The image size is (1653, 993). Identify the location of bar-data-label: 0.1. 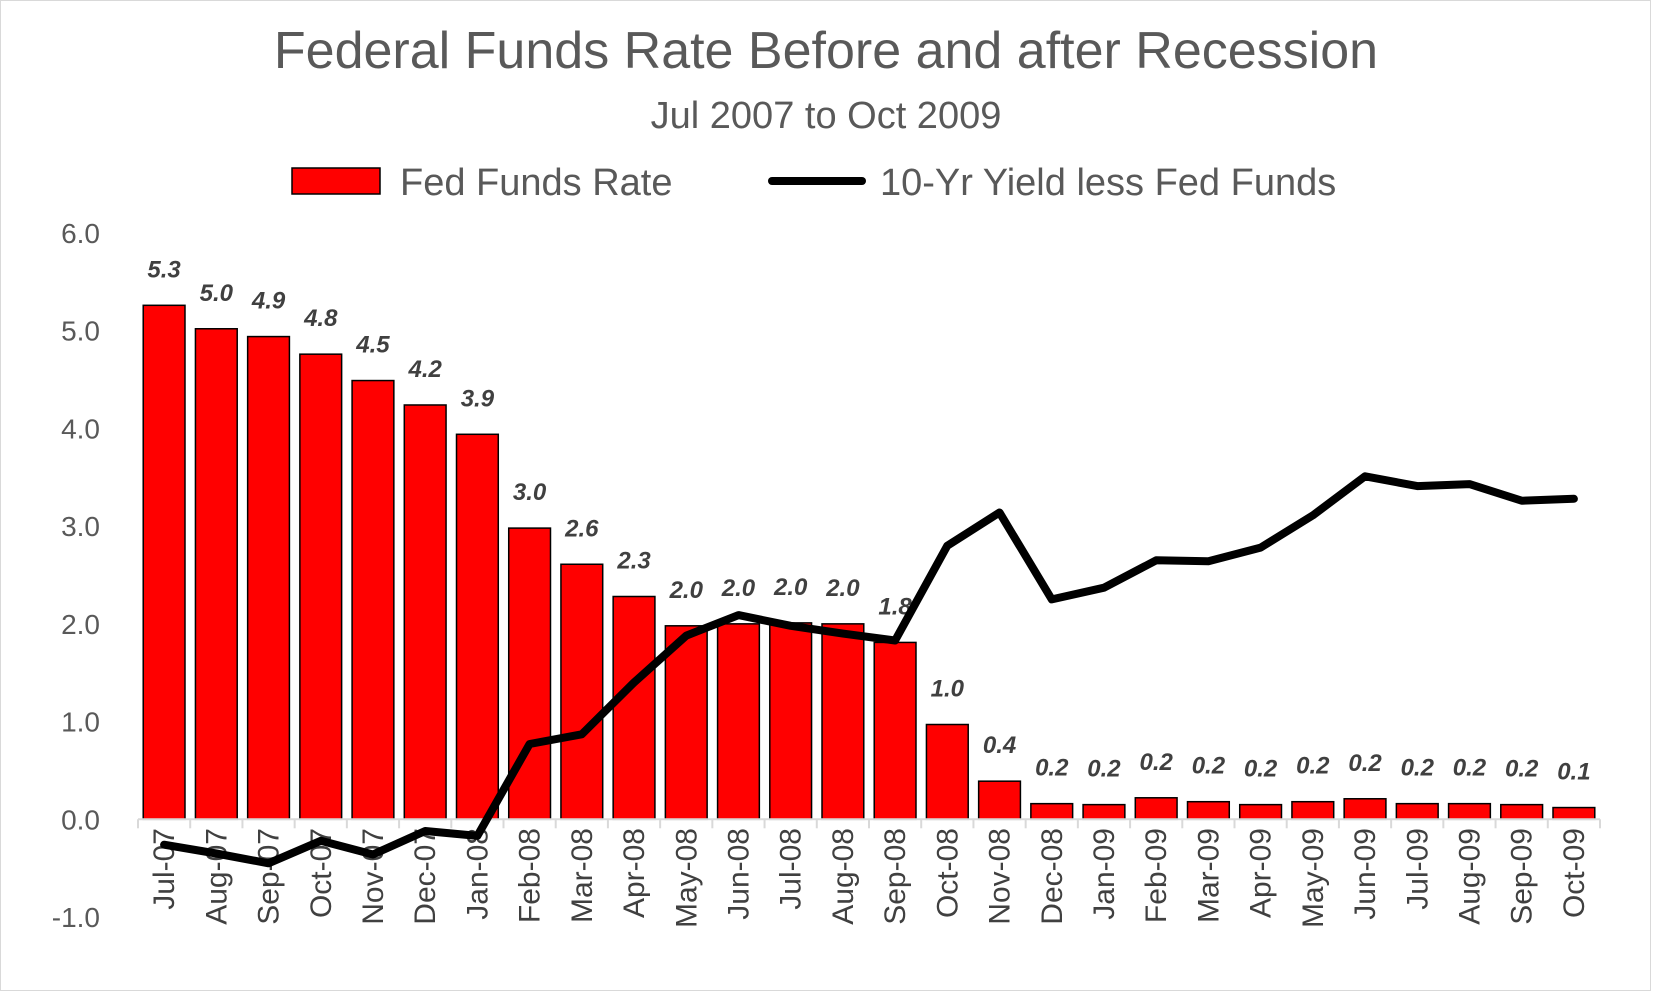
(1573, 772).